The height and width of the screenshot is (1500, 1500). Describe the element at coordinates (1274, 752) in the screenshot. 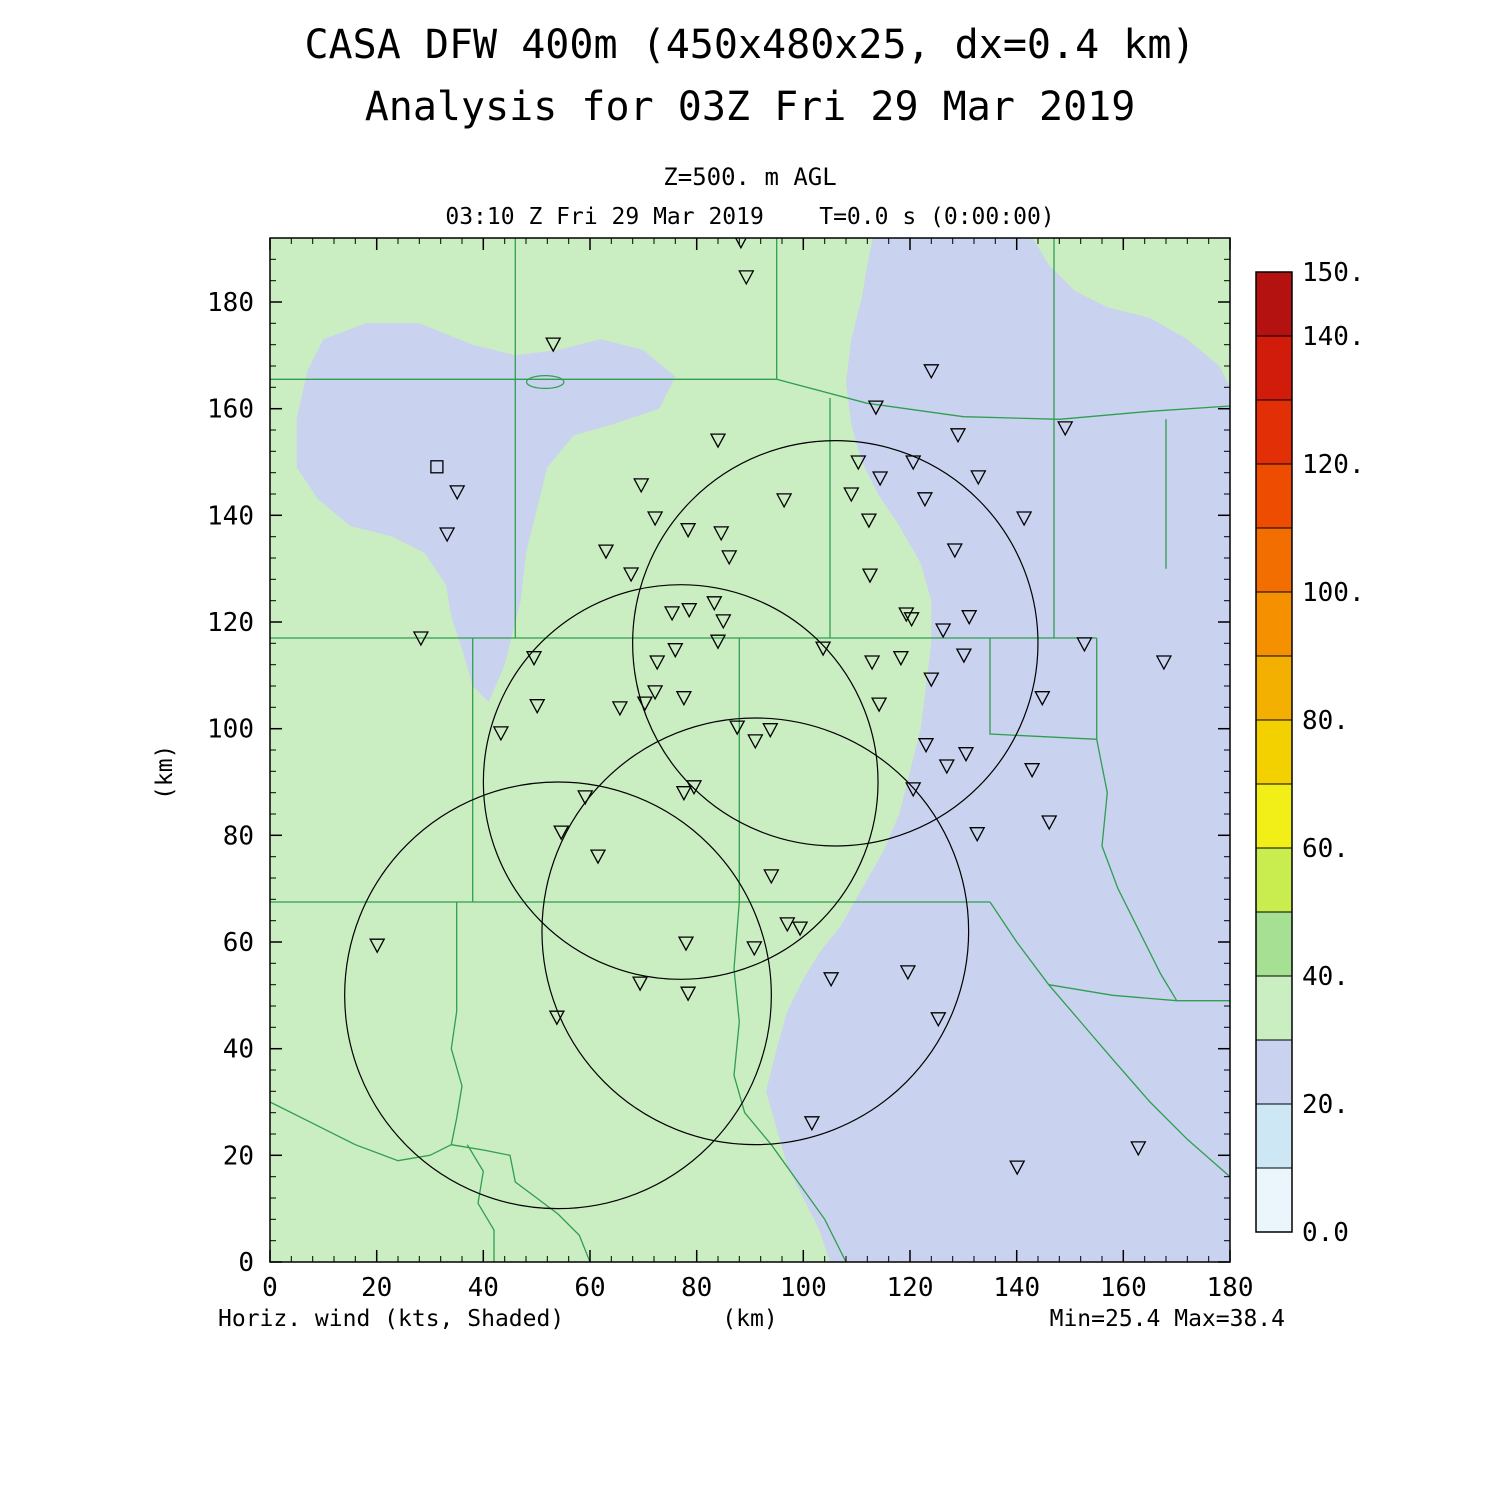

I see `colorbar-outline` at that location.